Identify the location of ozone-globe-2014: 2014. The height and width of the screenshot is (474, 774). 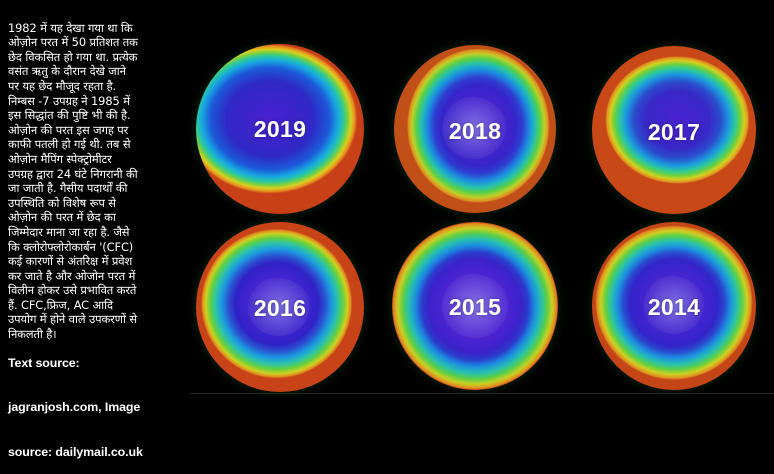
(674, 306).